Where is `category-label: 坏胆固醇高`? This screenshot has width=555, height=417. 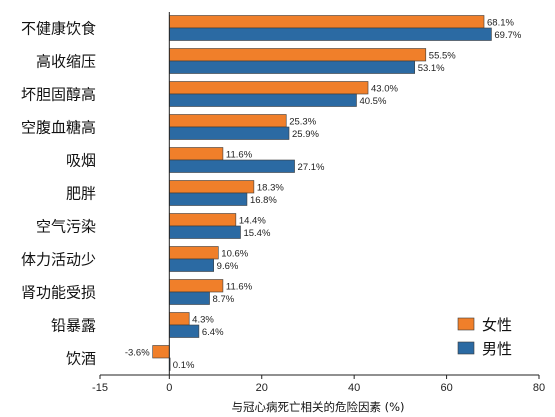
category-label: 坏胆固醇高 is located at coordinates (58, 95).